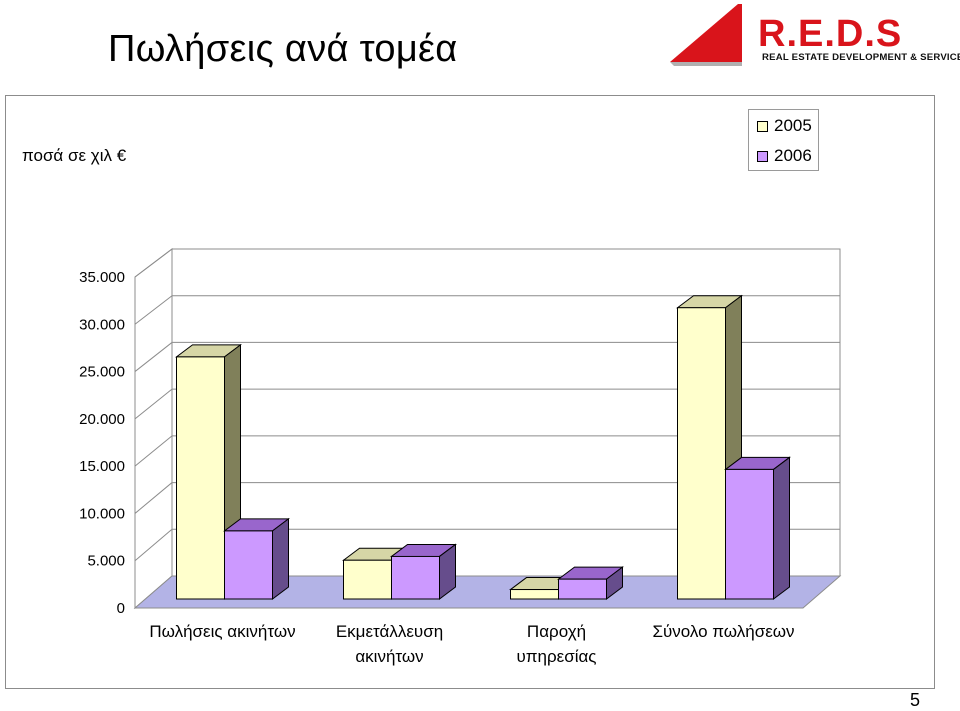 This screenshot has height=711, width=960. What do you see at coordinates (783, 140) in the screenshot?
I see `chart-legend: 2005 2006` at bounding box center [783, 140].